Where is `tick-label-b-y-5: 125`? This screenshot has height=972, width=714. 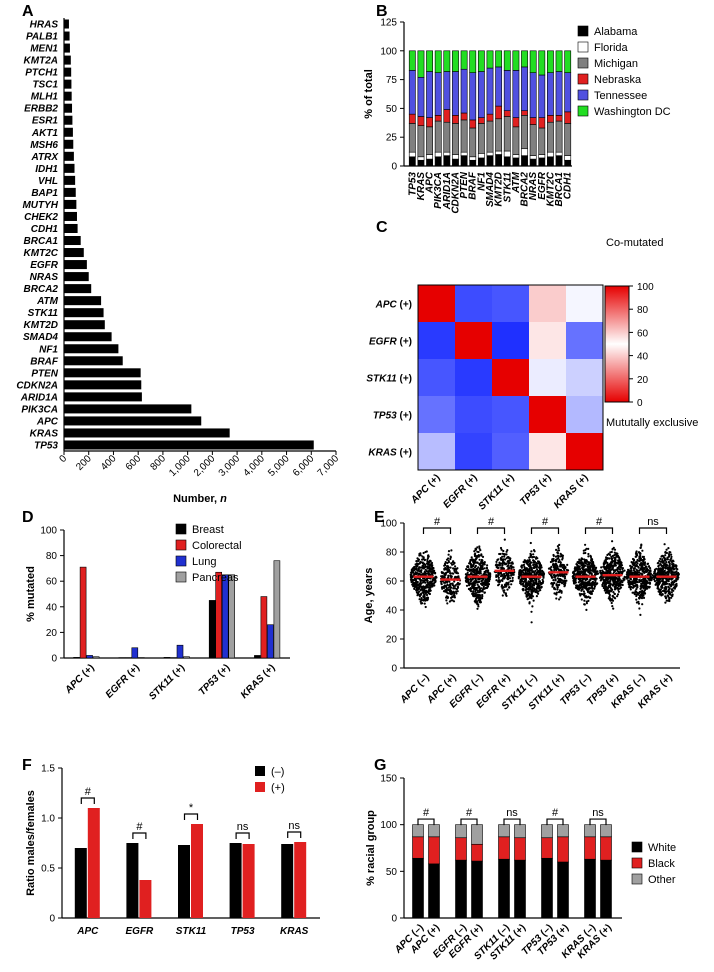 tick-label-b-y-5: 125 is located at coordinates (388, 23).